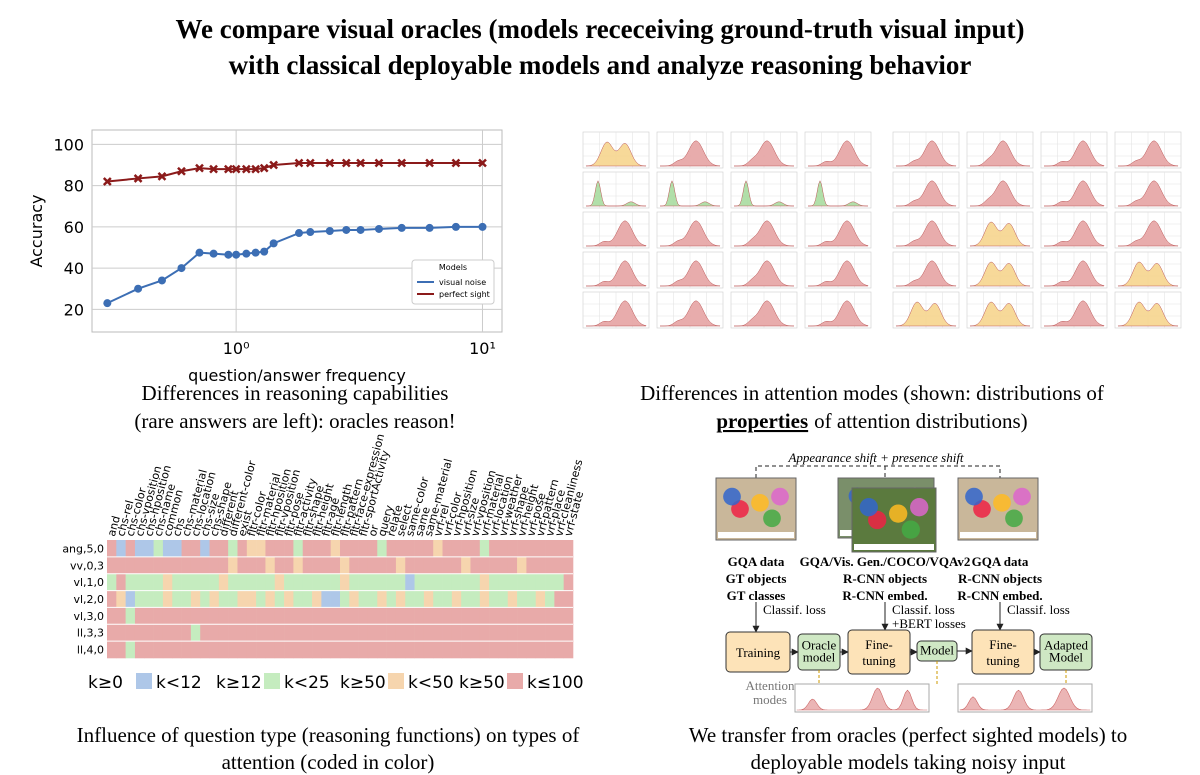  What do you see at coordinates (178, 527) in the screenshot?
I see `column-label: chs` at bounding box center [178, 527].